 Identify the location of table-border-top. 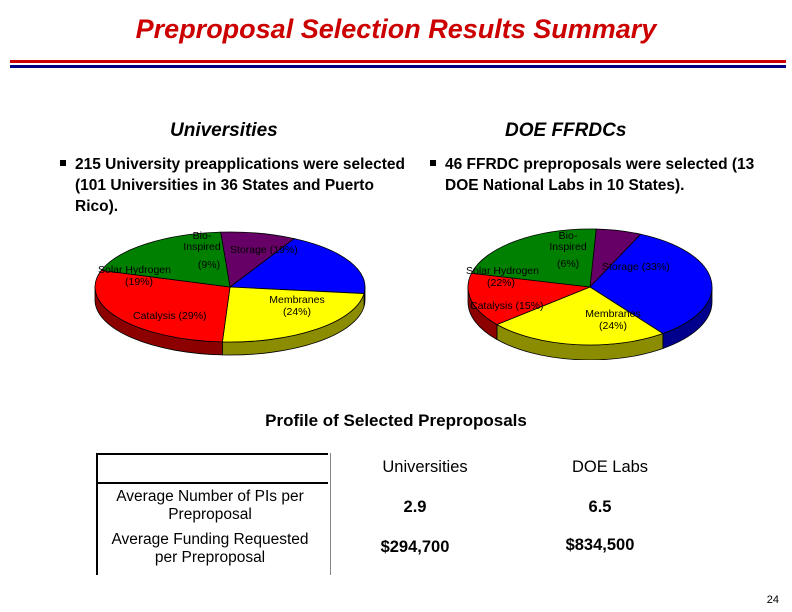
(212, 454).